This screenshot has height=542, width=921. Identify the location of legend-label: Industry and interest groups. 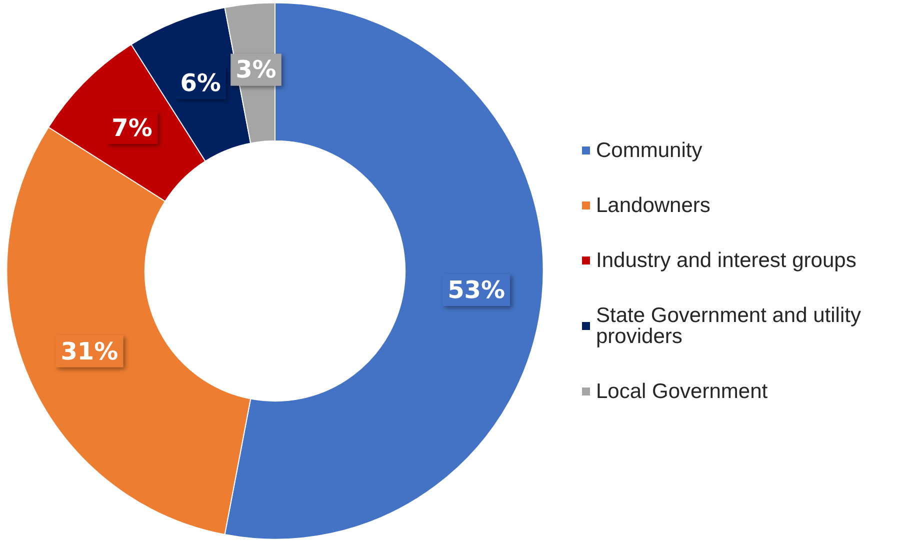
(726, 260).